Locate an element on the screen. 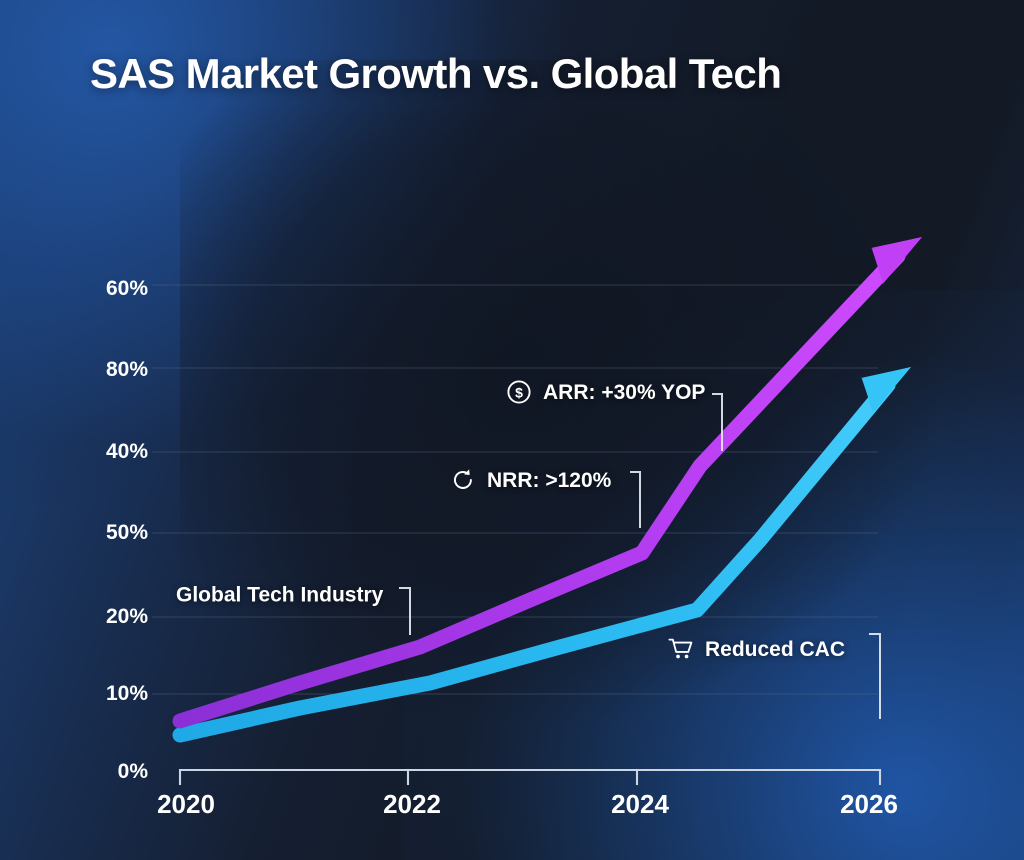  leader-line-global-tech is located at coordinates (405, 611).